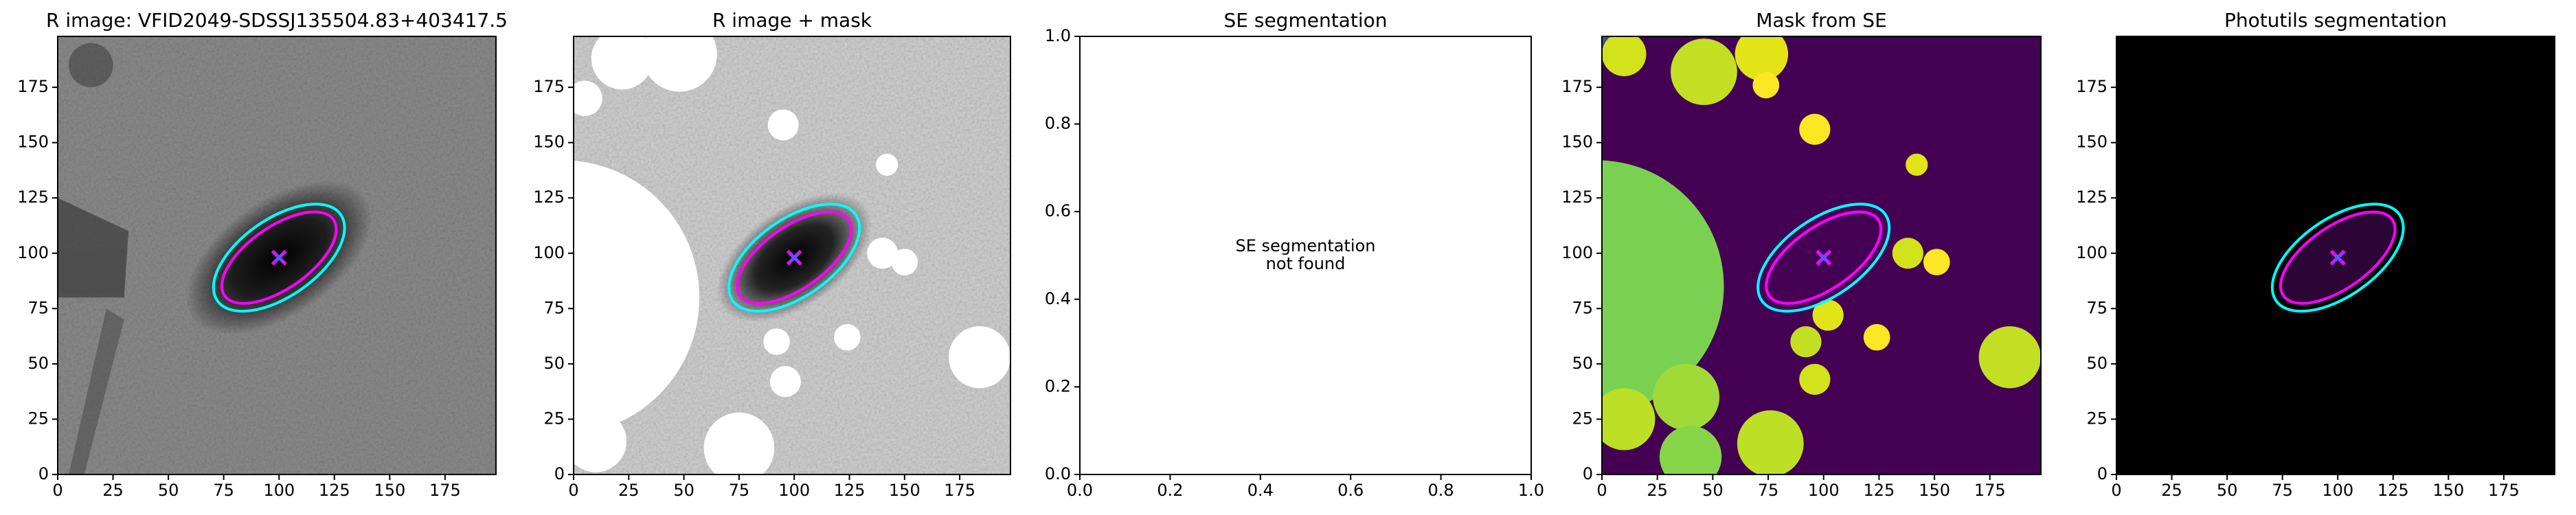 This screenshot has height=515, width=2576. What do you see at coordinates (1350, 490) in the screenshot?
I see `x-tick-label: 0.6` at bounding box center [1350, 490].